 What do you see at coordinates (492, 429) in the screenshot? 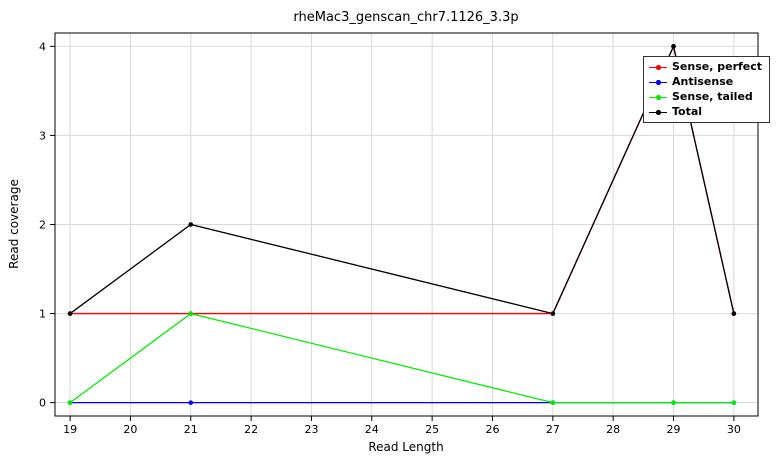
I see `x-tick-label: 26` at bounding box center [492, 429].